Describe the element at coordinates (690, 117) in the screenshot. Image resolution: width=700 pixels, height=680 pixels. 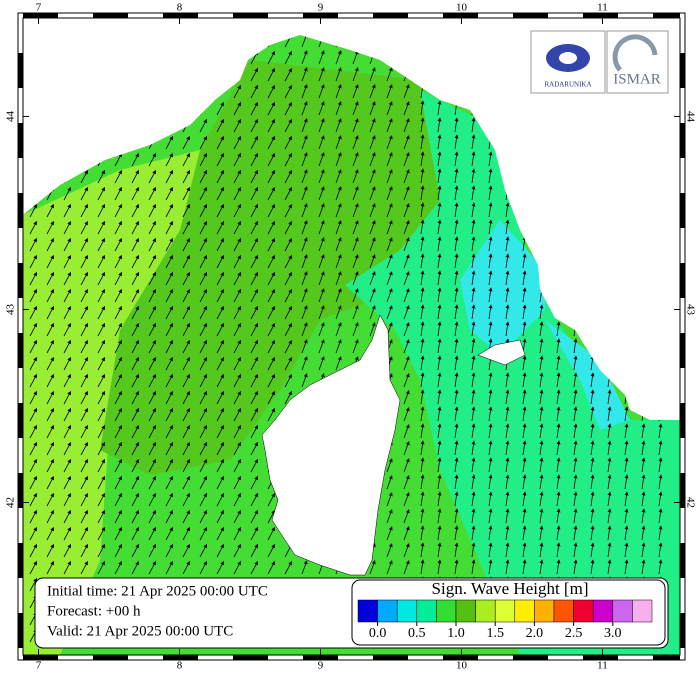
I see `y-tick-label: 44` at that location.